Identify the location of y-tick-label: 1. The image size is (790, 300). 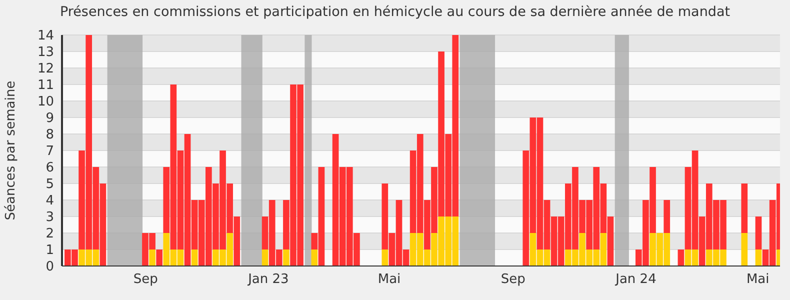
(50, 250).